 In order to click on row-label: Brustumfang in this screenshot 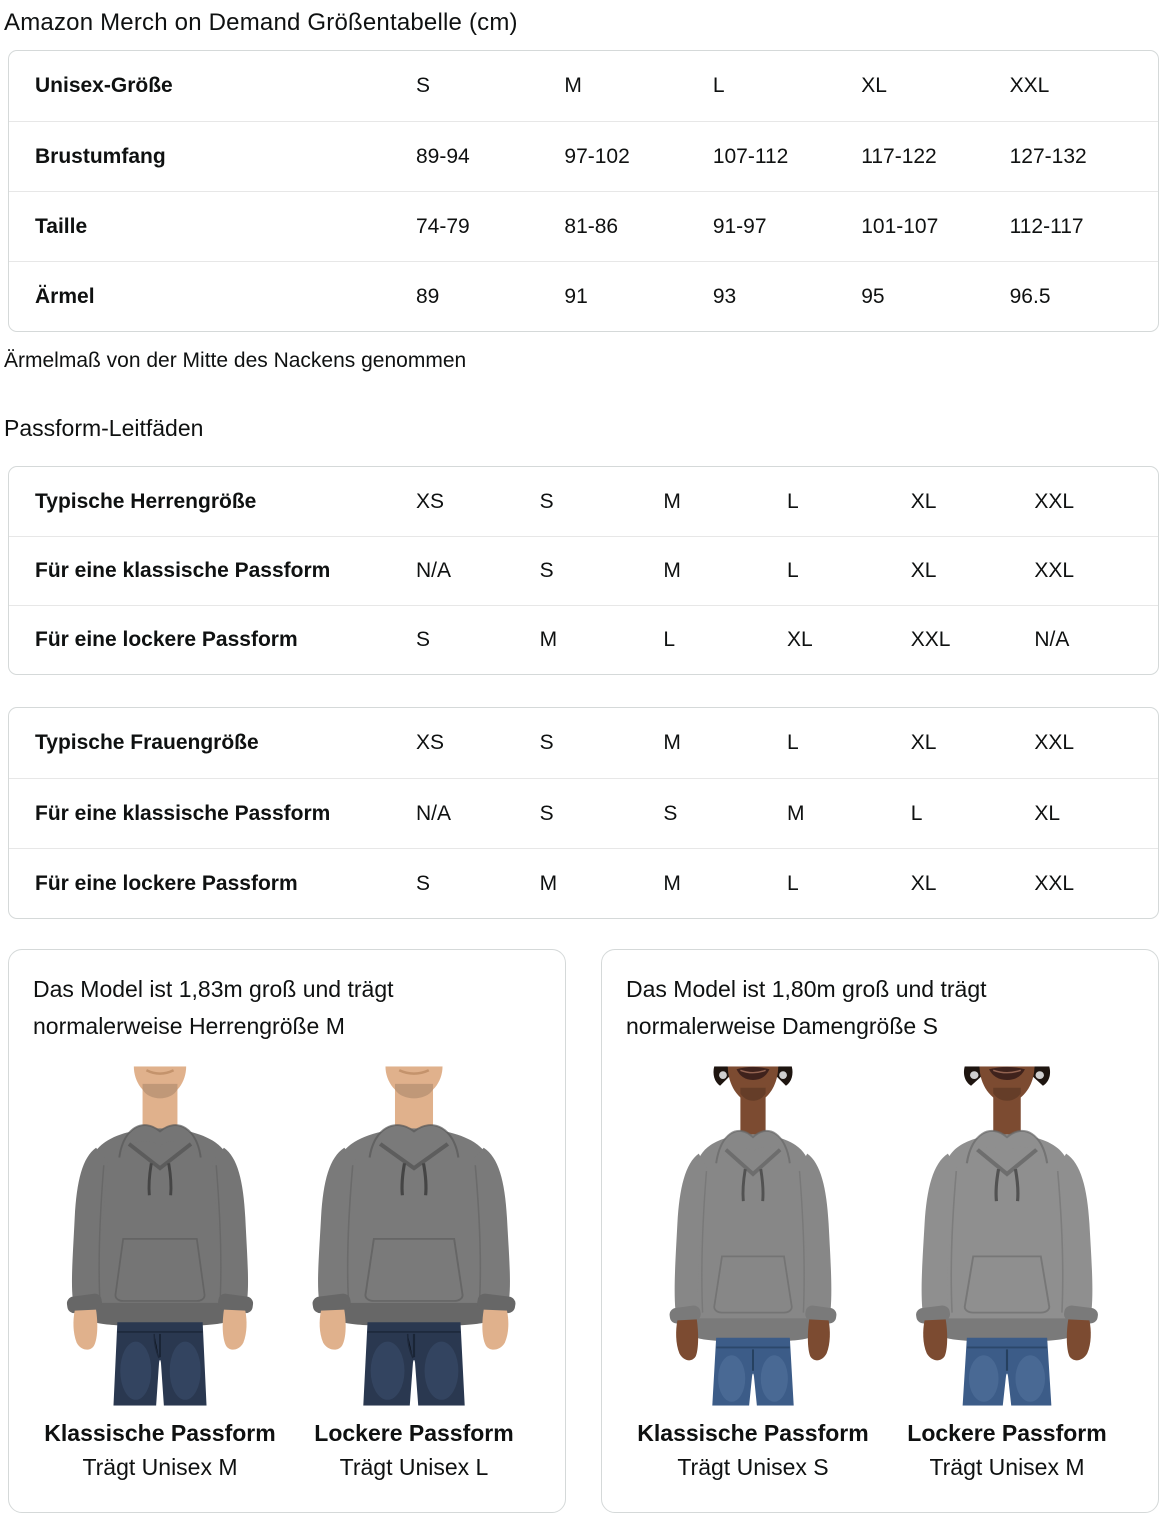, I will do `click(100, 156)`.